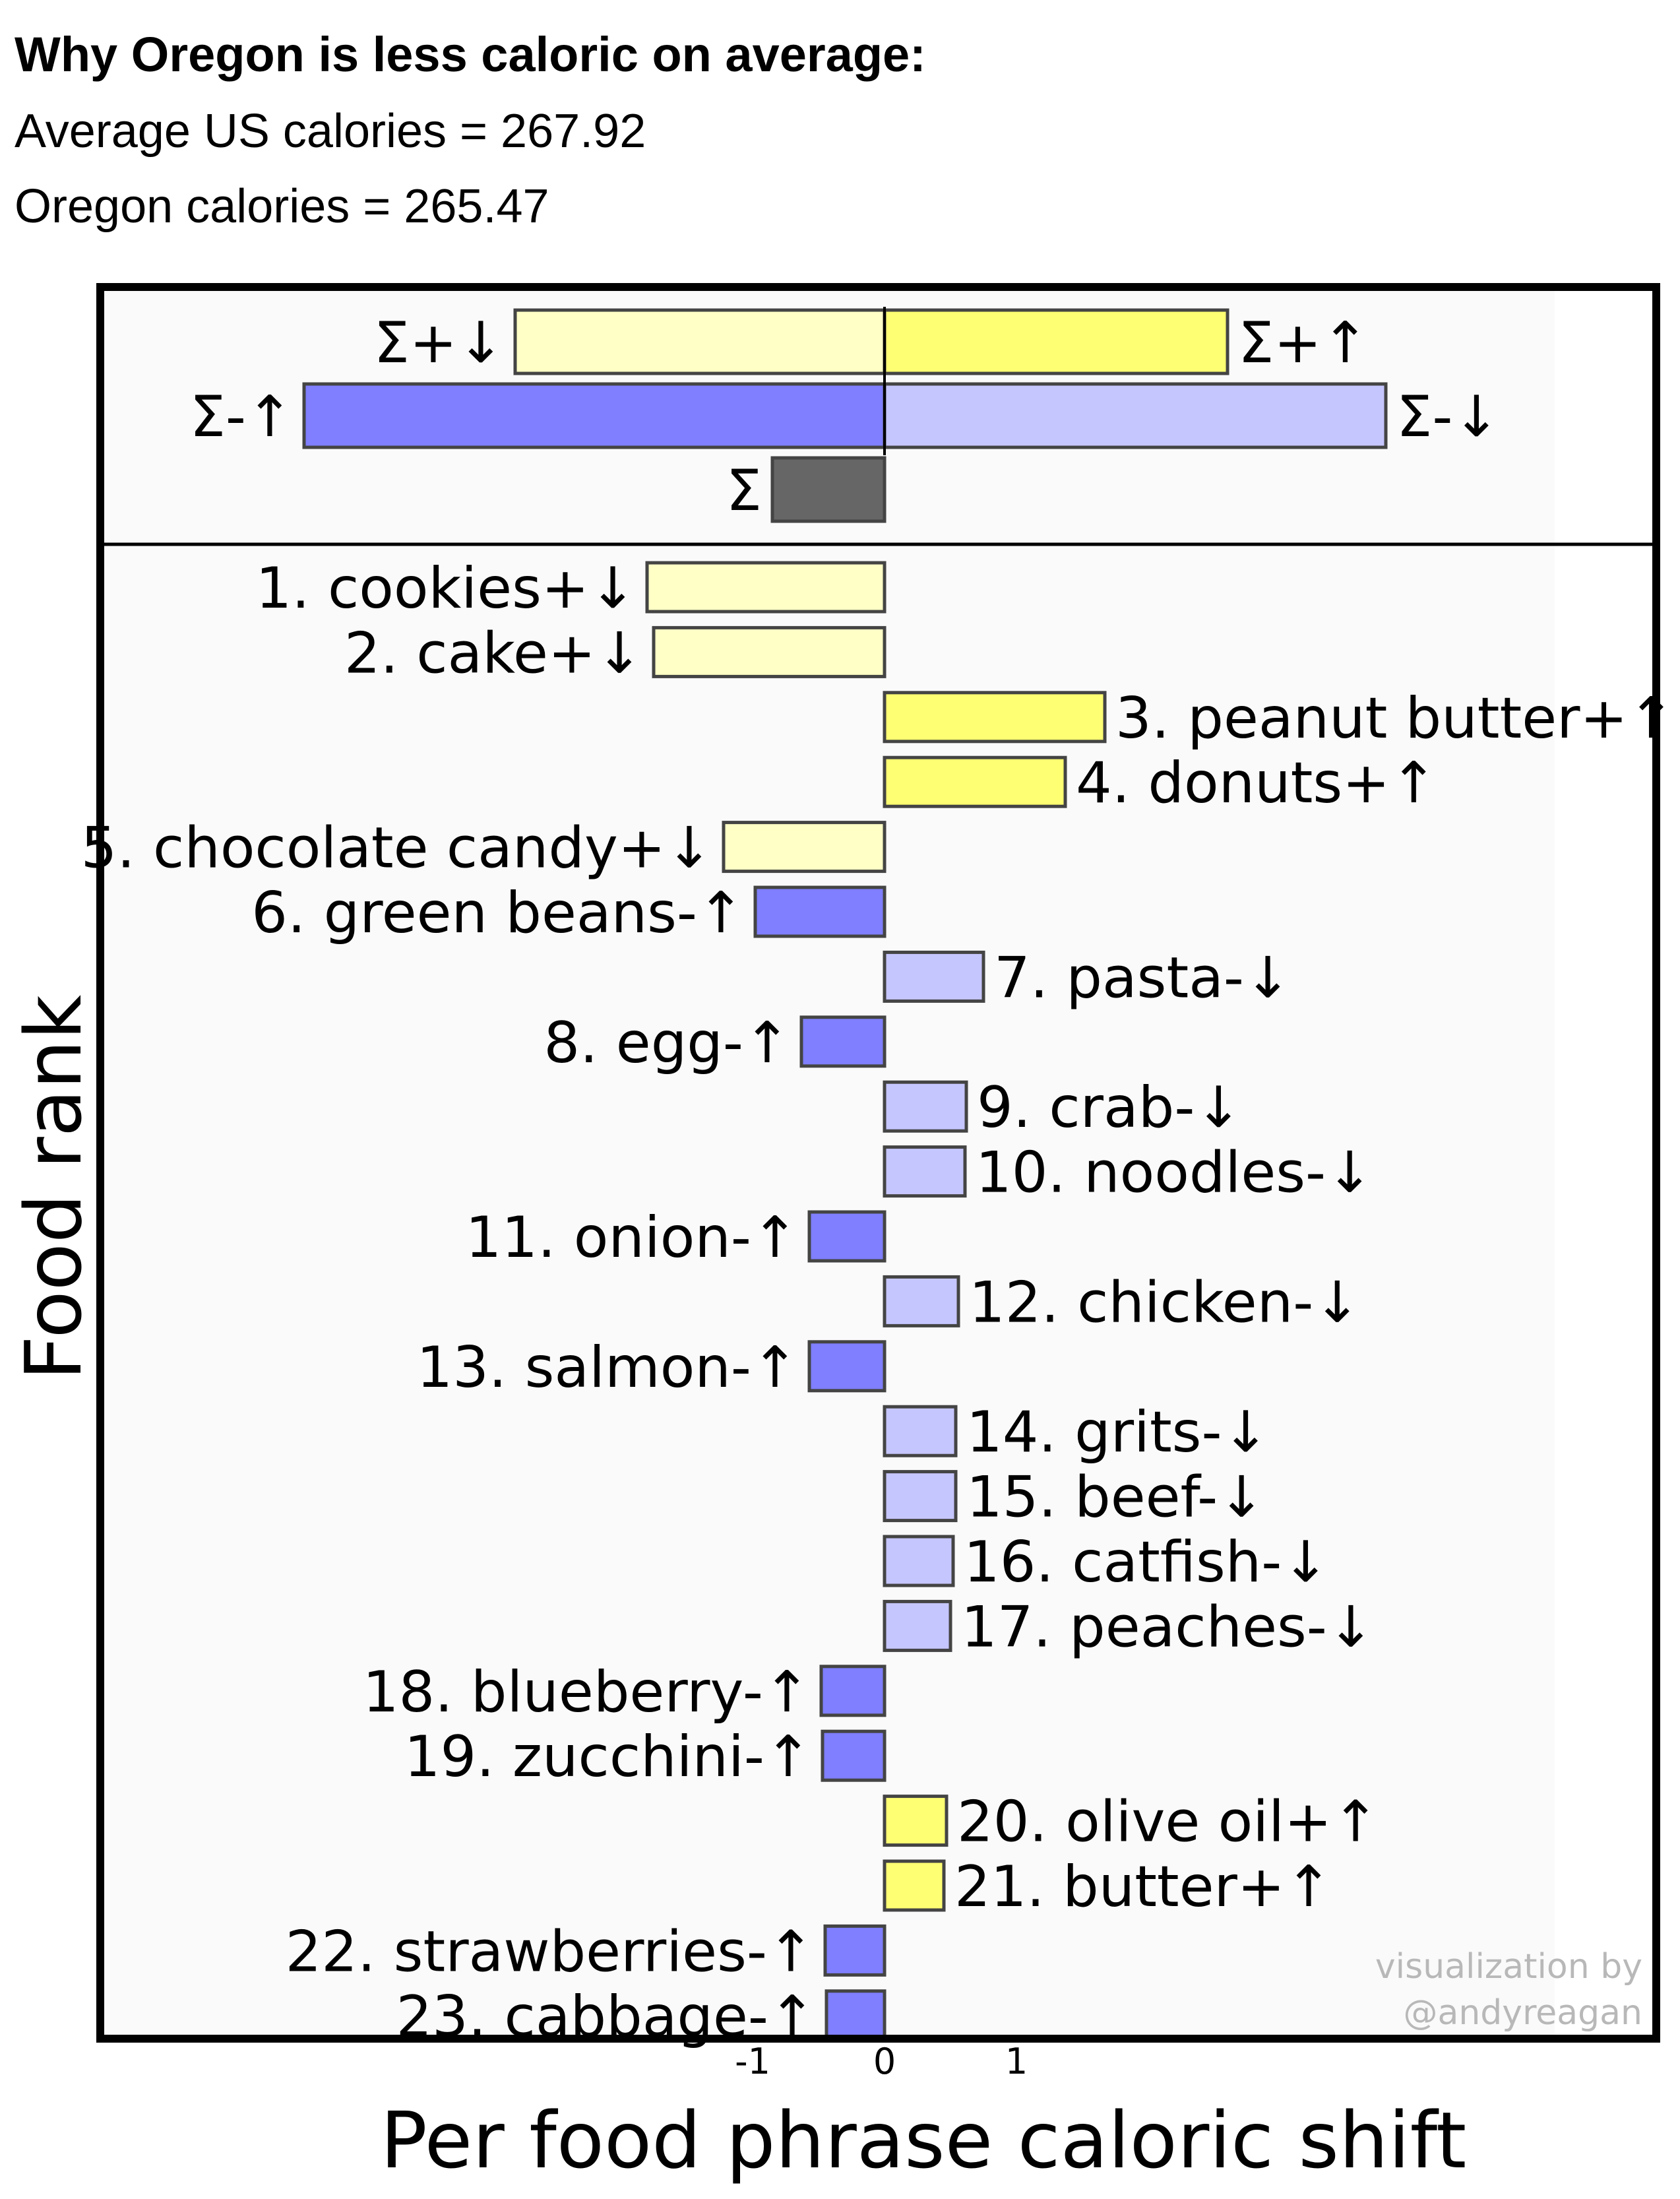 Image resolution: width=1680 pixels, height=2199 pixels. Describe the element at coordinates (1395, 718) in the screenshot. I see `food-label-3-peanut-butter-plus-up: 3. peanut butter+↑` at that location.